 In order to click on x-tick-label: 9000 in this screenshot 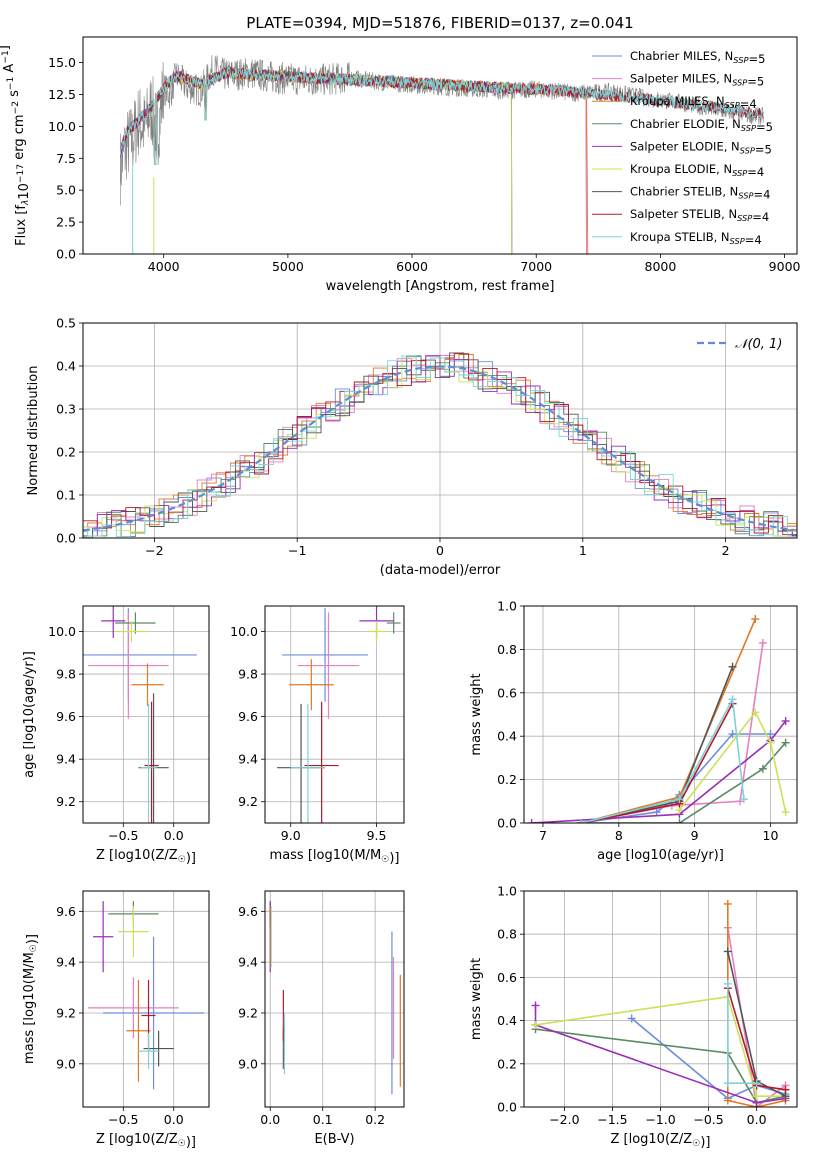, I will do `click(785, 266)`.